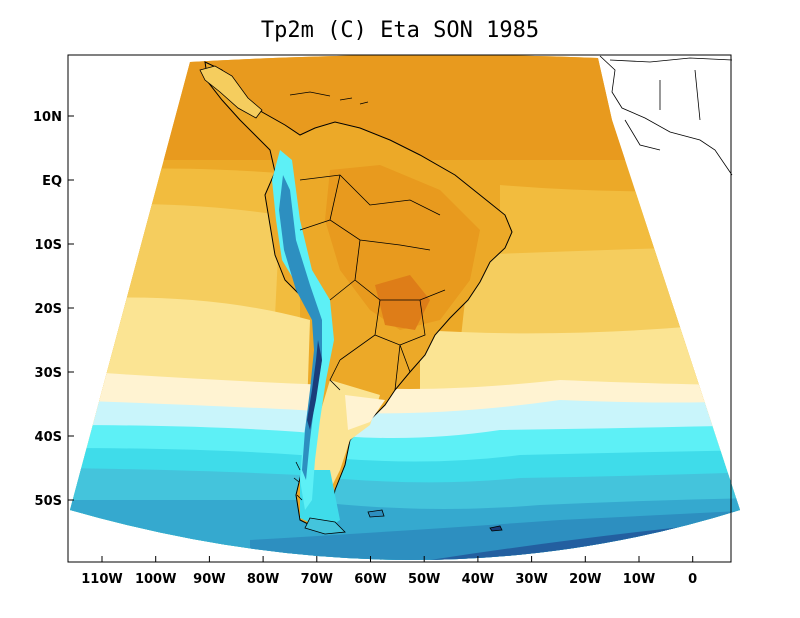 This screenshot has width=800, height=618. I want to click on band-deep-orange, so click(405, 107).